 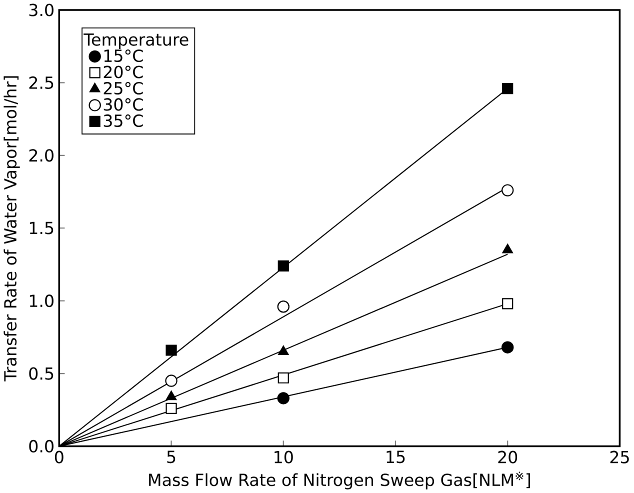 What do you see at coordinates (123, 72) in the screenshot?
I see `legend-label: 20°C` at bounding box center [123, 72].